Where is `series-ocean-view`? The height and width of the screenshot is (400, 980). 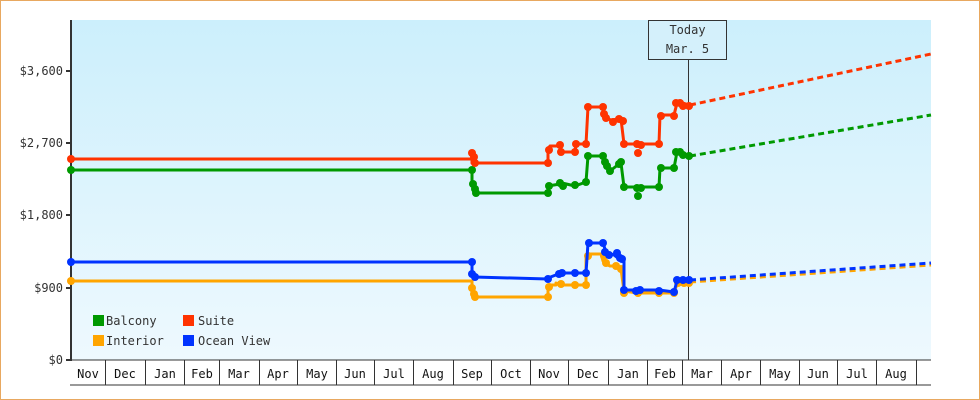
series-ocean-view is located at coordinates (380, 267).